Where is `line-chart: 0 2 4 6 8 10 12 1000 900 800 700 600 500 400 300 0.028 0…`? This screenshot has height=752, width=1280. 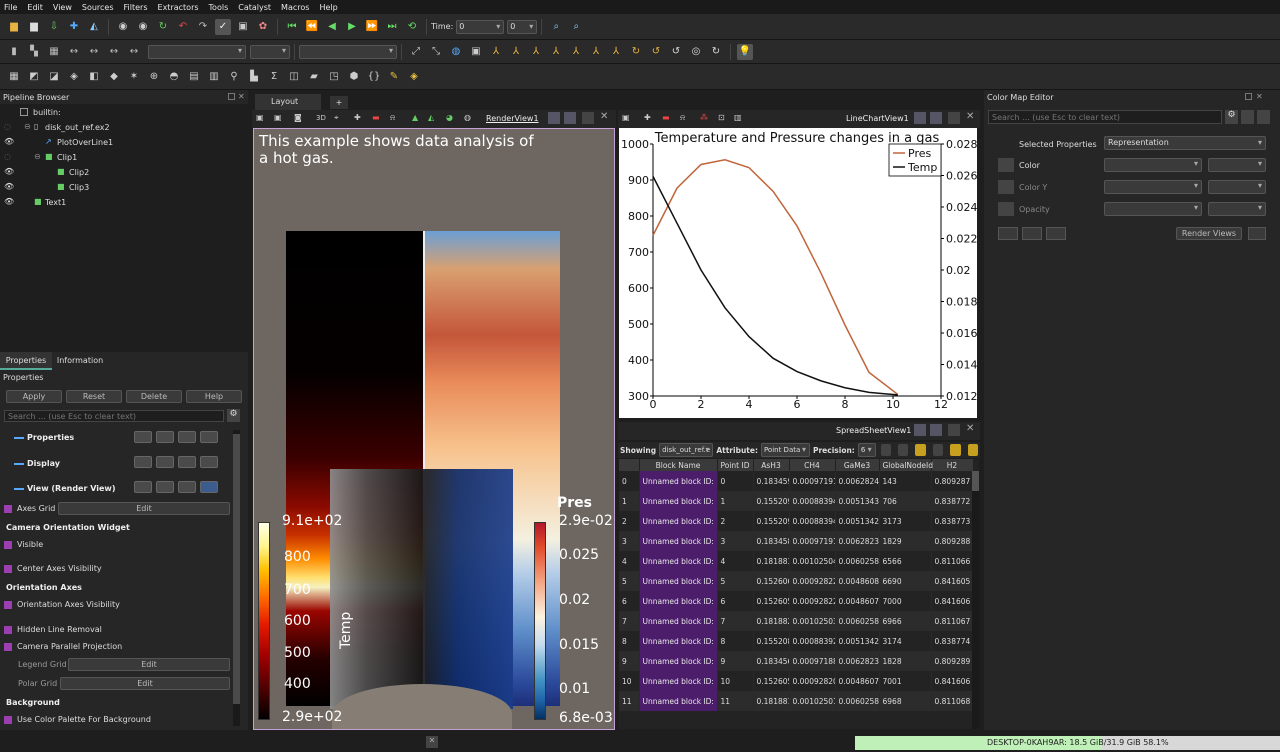
line-chart: 0 2 4 6 8 10 12 1000 900 800 700 600 500 400 300 0.028 0… is located at coordinates (798, 273).